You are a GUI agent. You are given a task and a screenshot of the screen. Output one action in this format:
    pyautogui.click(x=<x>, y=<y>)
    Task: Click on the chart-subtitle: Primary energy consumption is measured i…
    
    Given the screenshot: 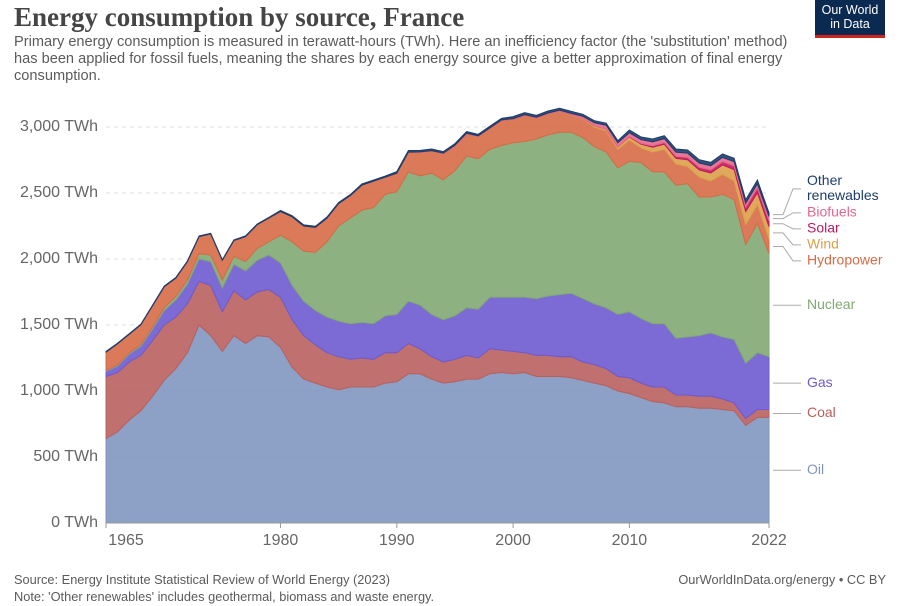 What is the action you would take?
    pyautogui.click(x=401, y=59)
    